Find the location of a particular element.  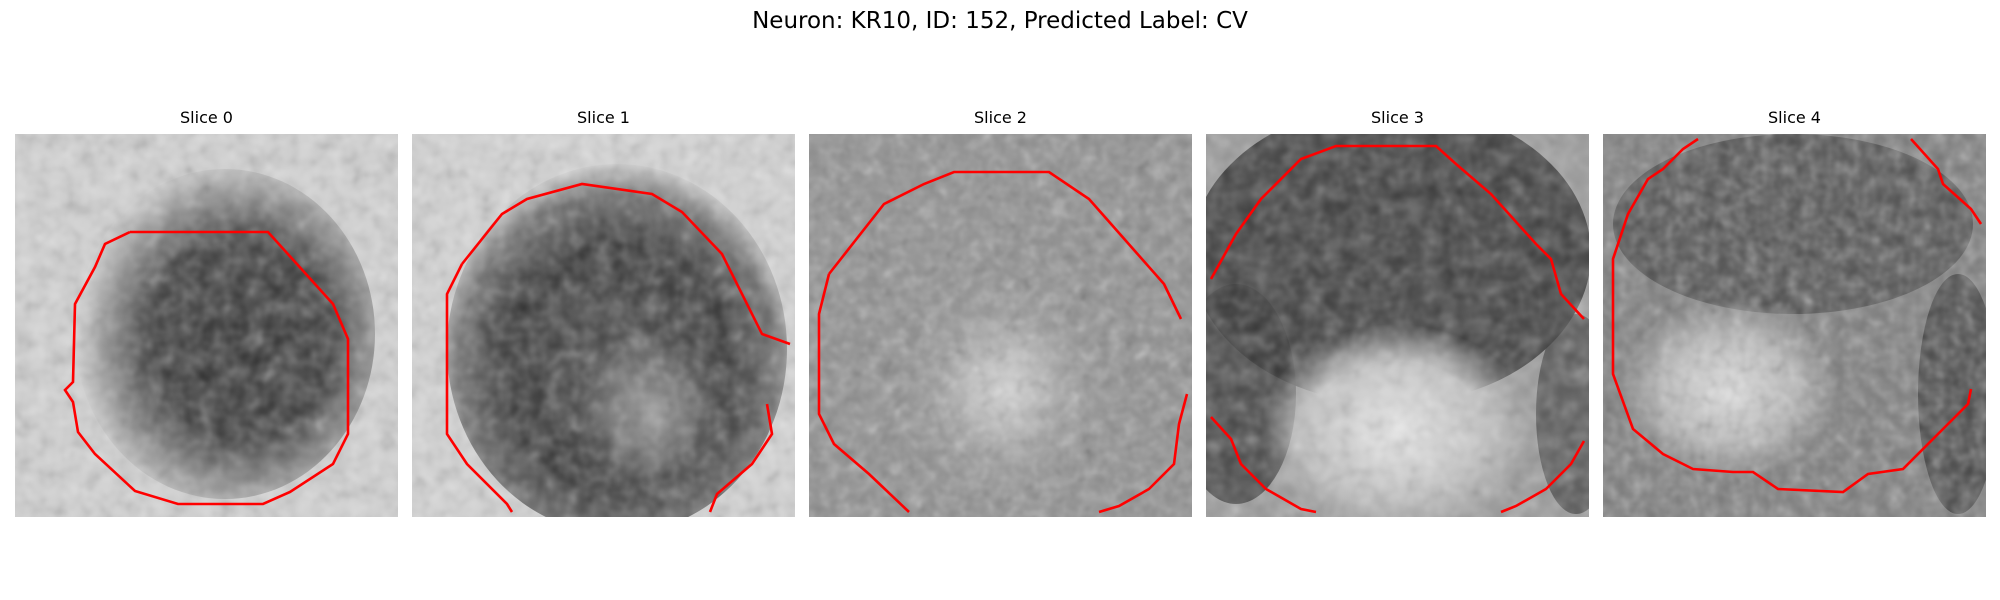

slice-title-0: Slice 0 is located at coordinates (206, 117).